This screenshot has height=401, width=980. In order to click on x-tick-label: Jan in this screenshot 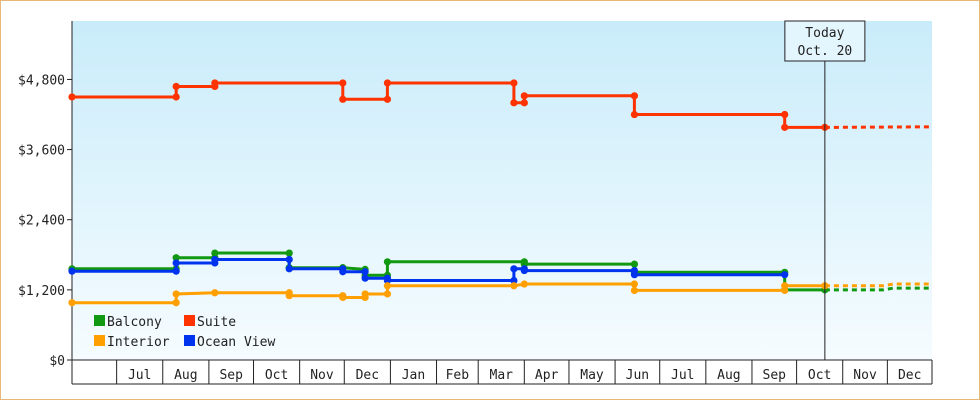, I will do `click(413, 375)`.